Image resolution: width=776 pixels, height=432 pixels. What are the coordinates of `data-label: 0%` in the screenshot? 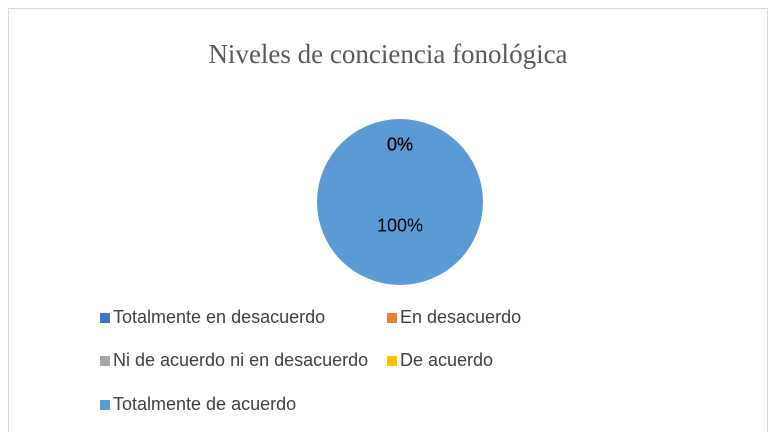 It's located at (400, 144).